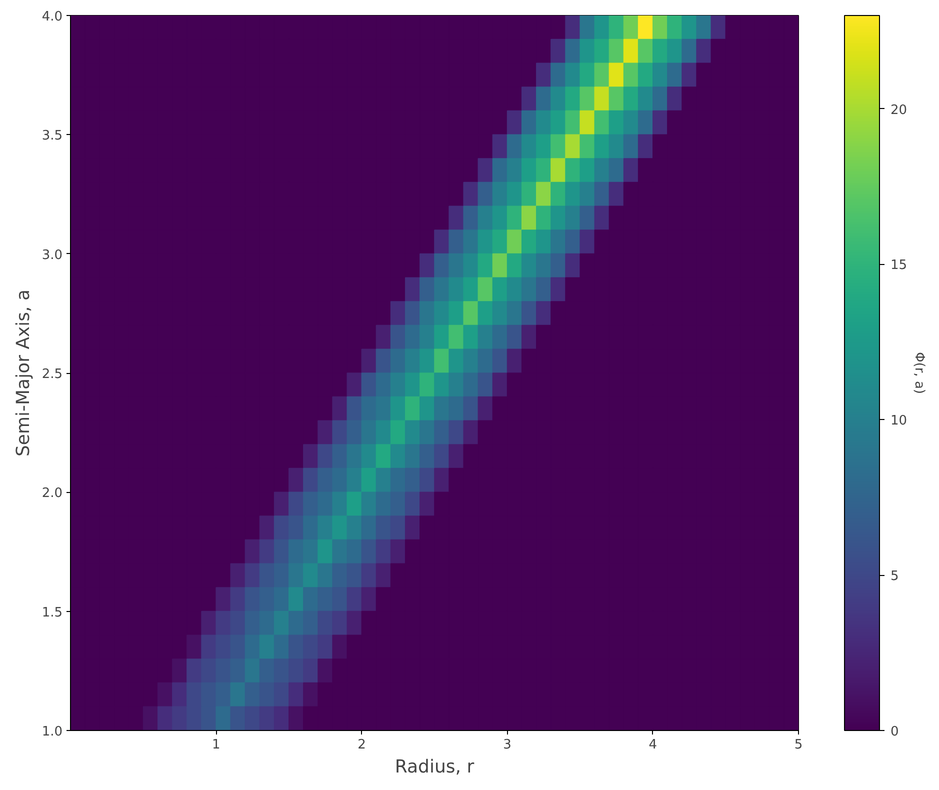 The width and height of the screenshot is (939, 790). Describe the element at coordinates (52, 494) in the screenshot. I see `y-tick-label: 2.0` at that location.